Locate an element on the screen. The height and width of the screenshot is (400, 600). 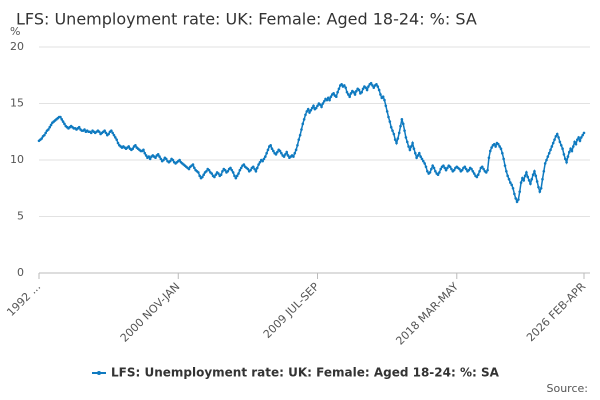
x-tick-label: 2000 NOV-JAN is located at coordinates (150, 312).